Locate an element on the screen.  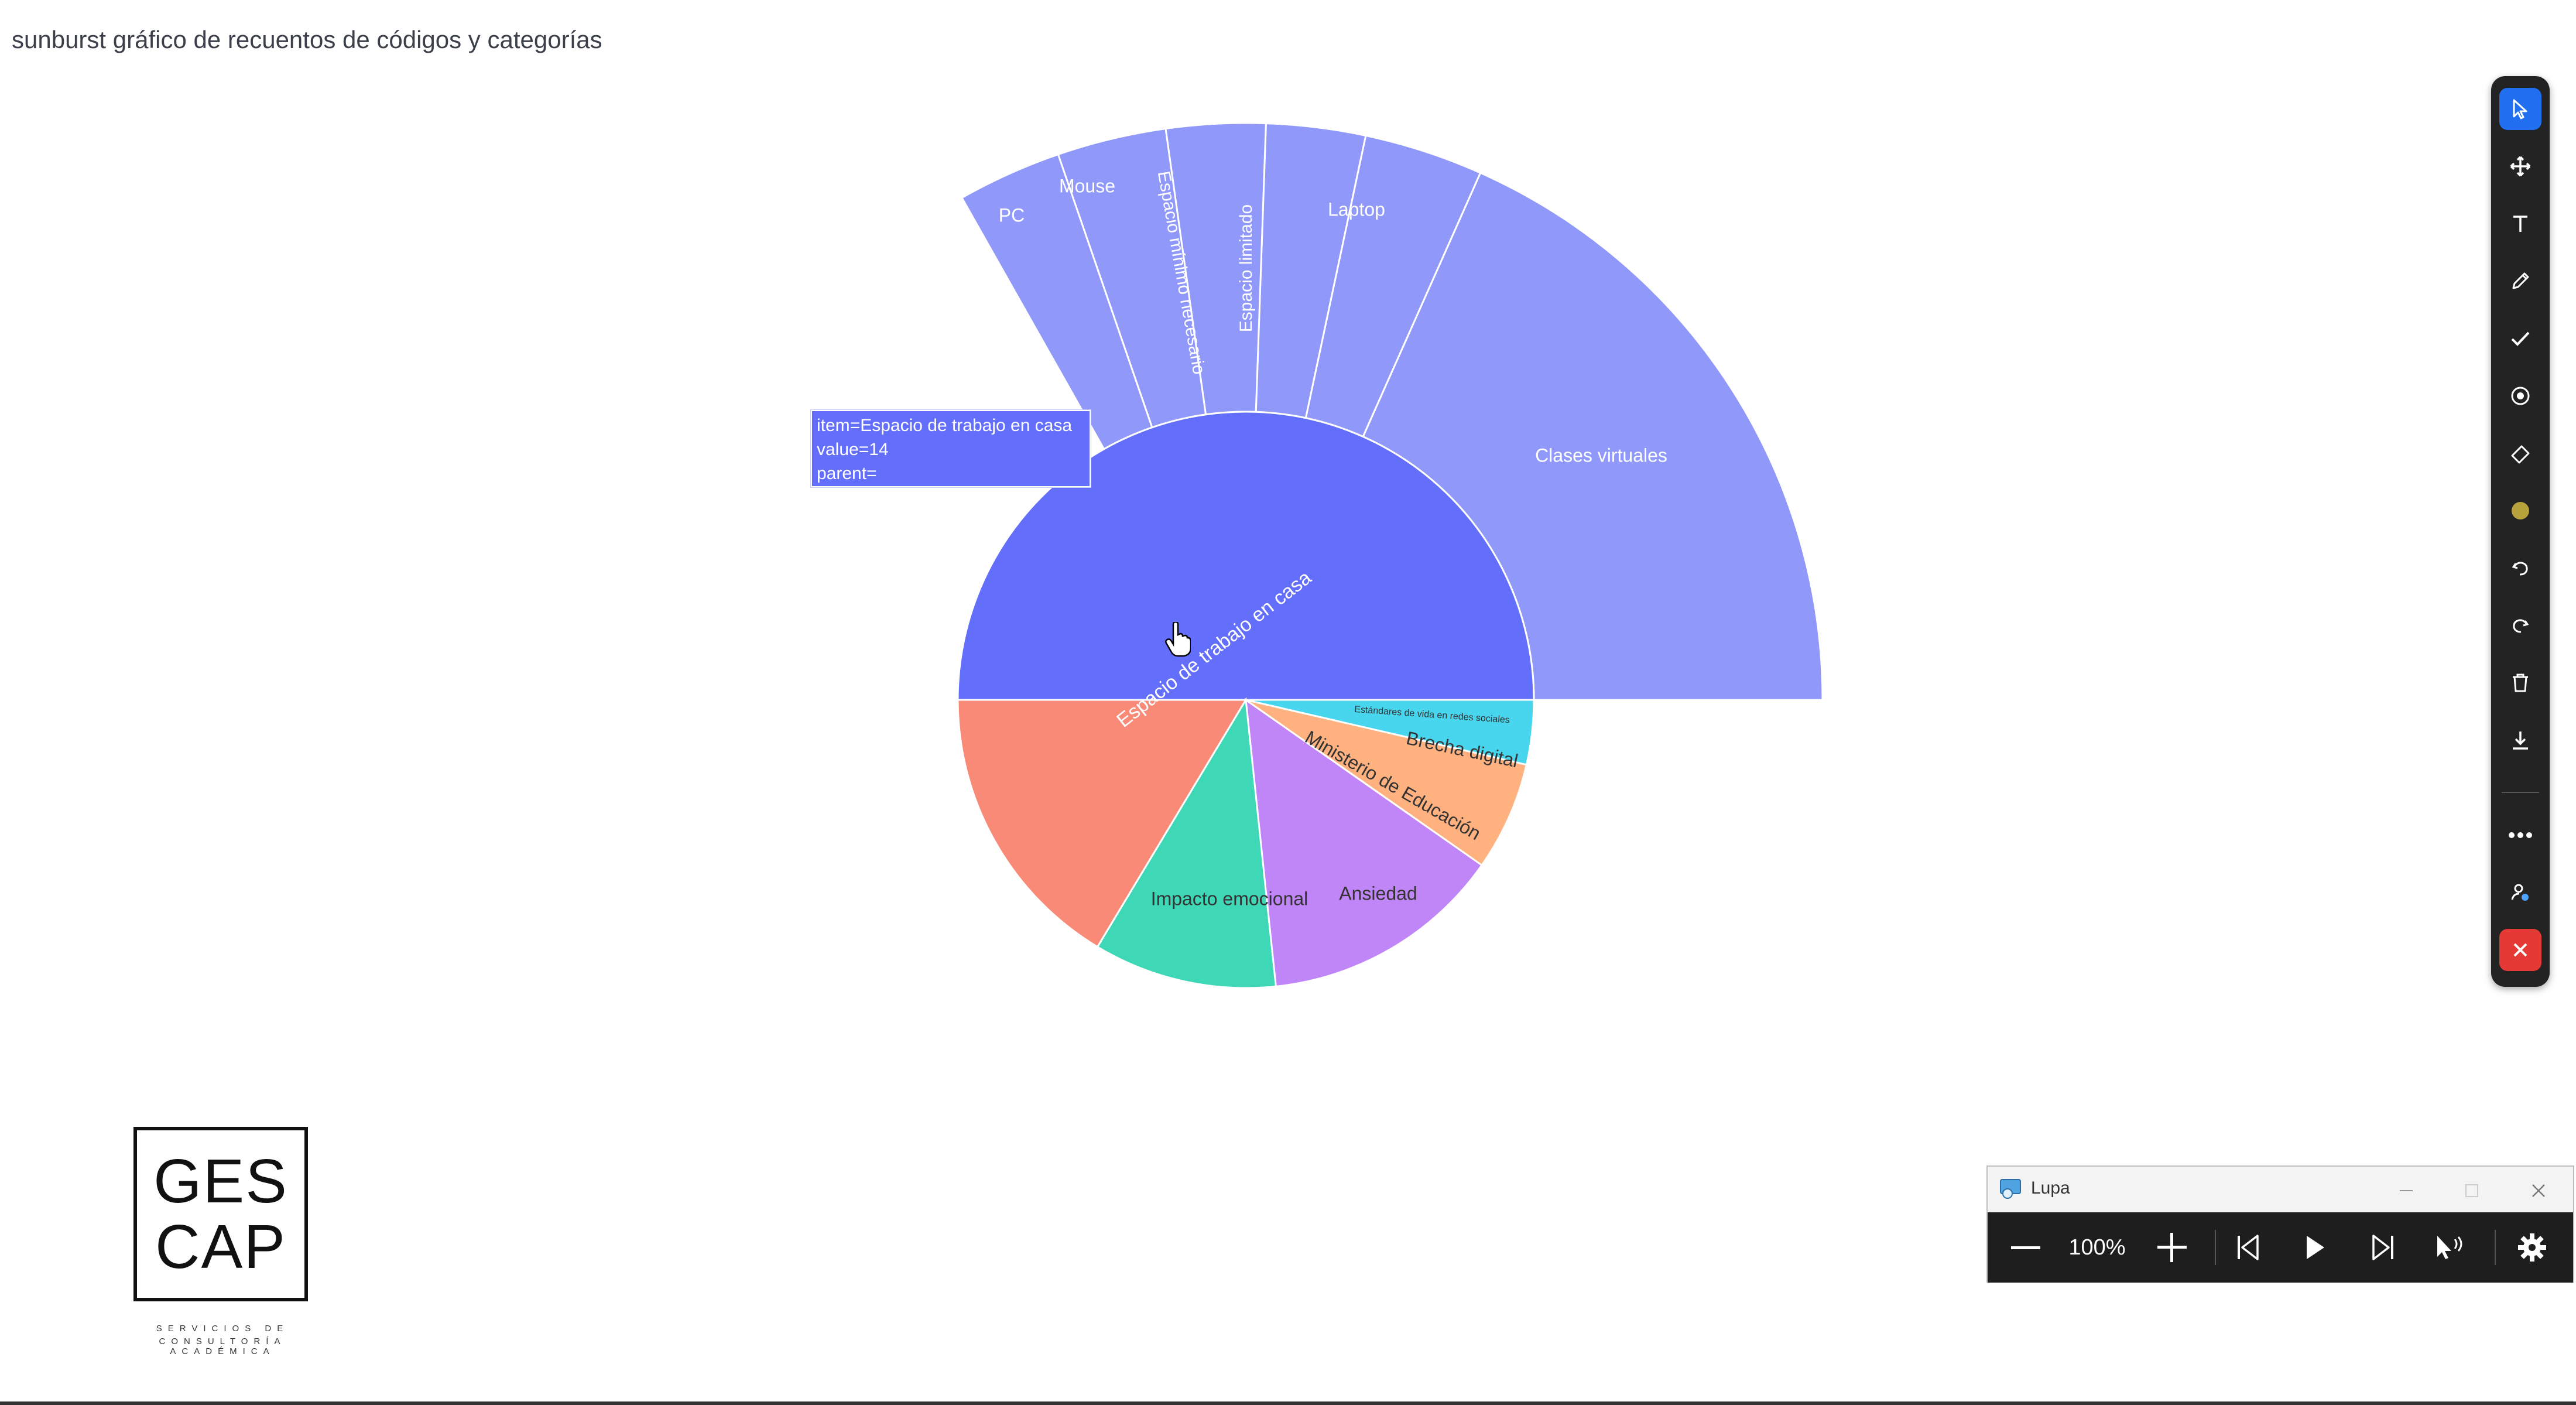
slice-label-laptop: Laptop is located at coordinates (1356, 209).